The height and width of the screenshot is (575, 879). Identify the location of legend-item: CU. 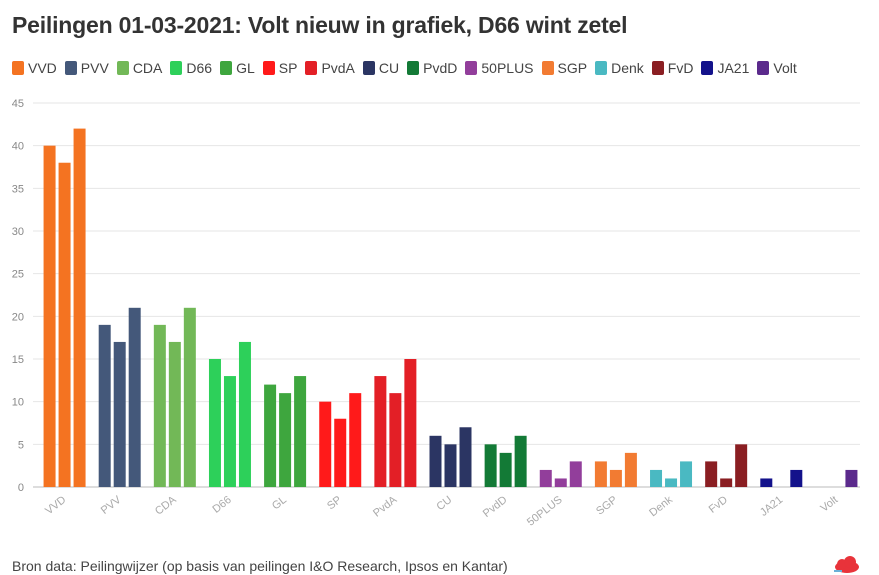
(381, 68).